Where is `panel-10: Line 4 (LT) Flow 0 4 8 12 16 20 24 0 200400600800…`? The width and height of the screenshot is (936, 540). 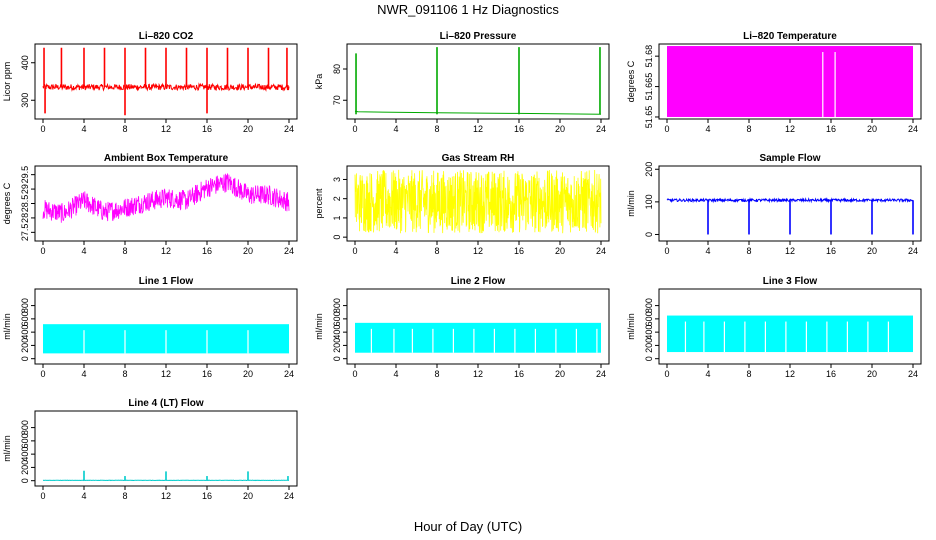
panel-10: Line 4 (LT) Flow 0 4 8 12 16 20 24 0 200400600800… is located at coordinates (150, 449).